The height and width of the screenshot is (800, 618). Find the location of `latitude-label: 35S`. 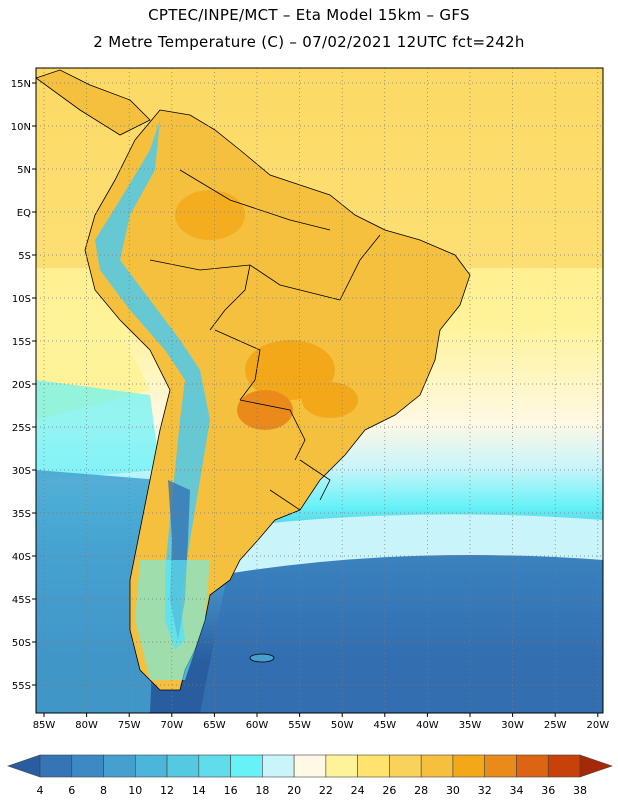

latitude-label: 35S is located at coordinates (21, 514).